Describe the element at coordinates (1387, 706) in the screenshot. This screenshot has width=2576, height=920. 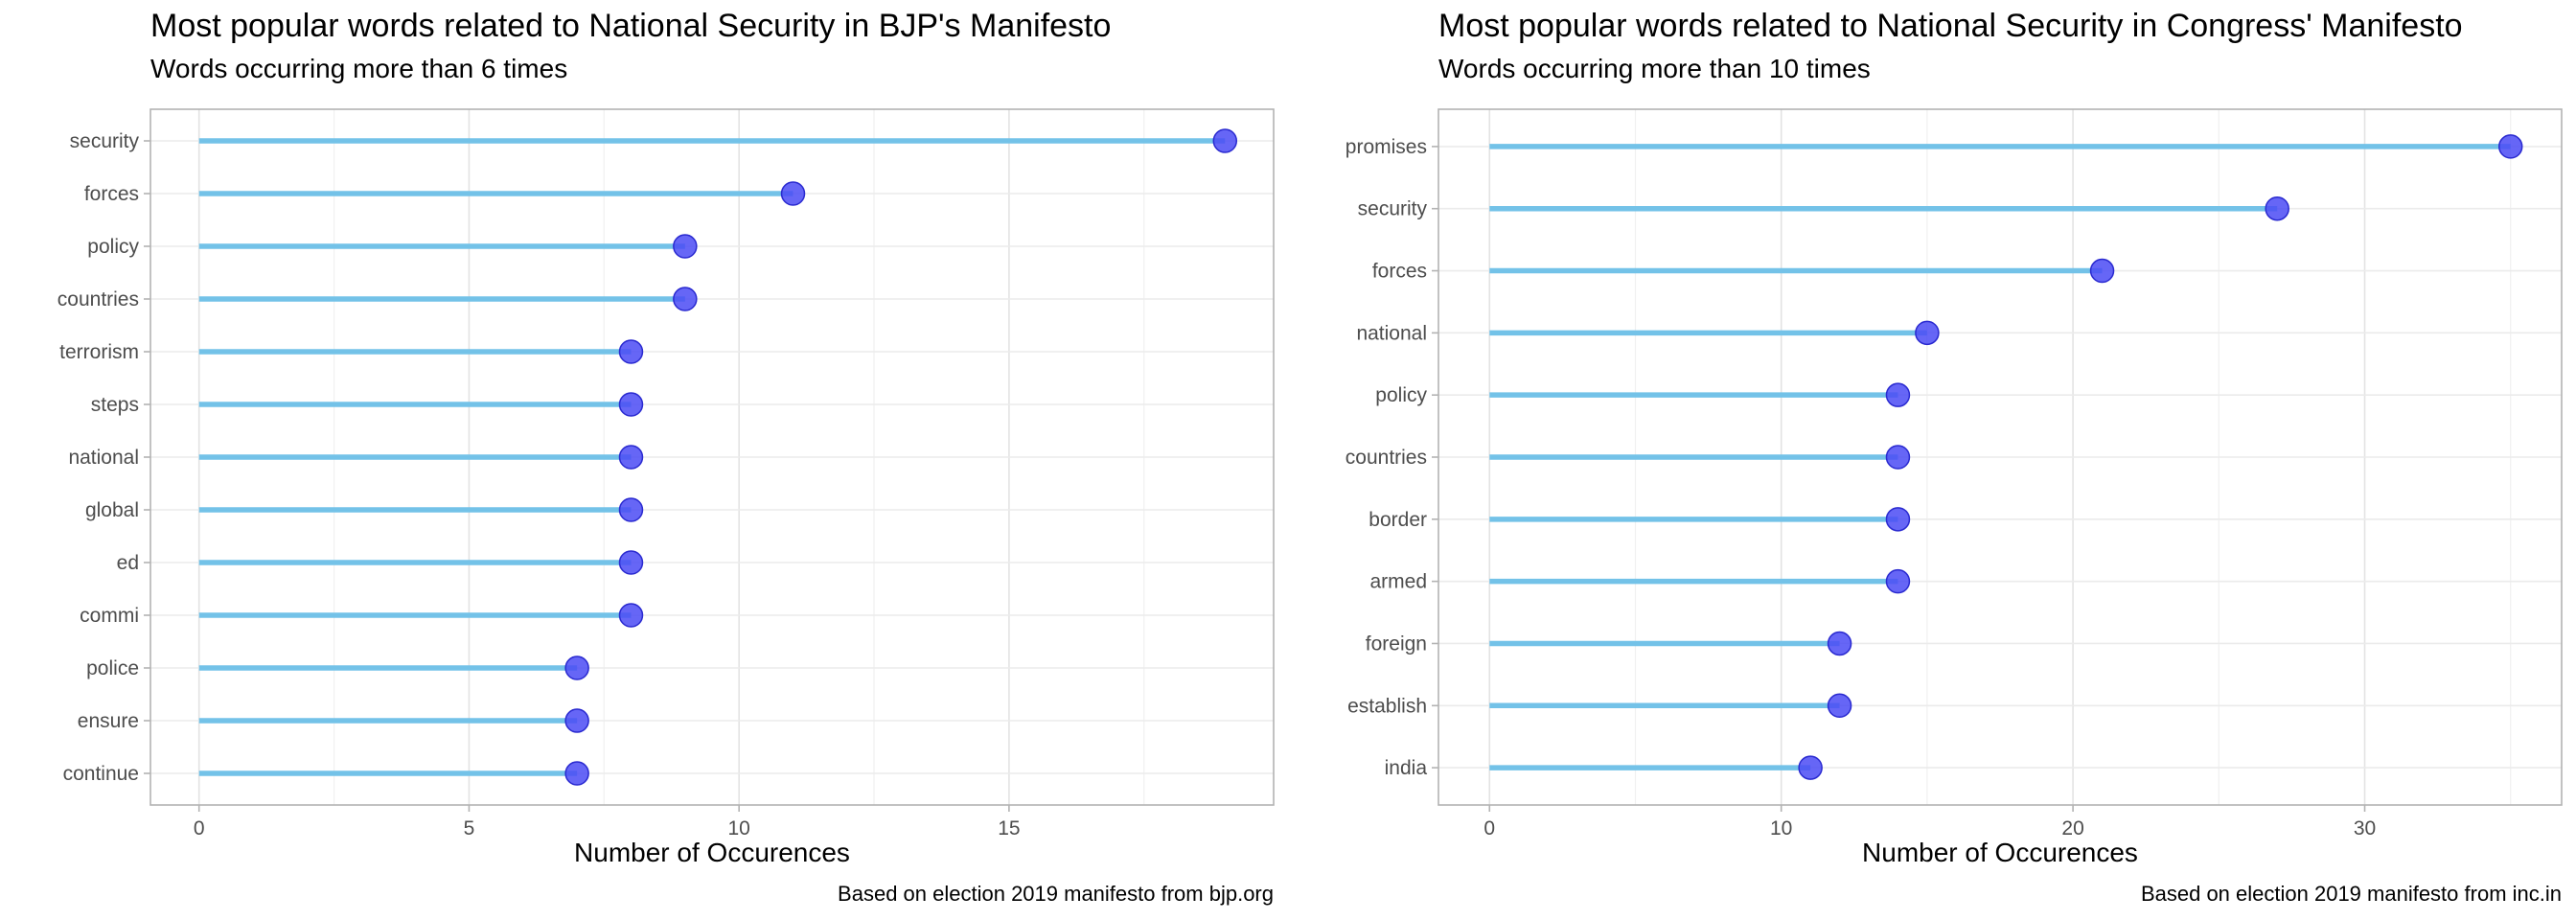
I see `y-tick-label: establish` at that location.